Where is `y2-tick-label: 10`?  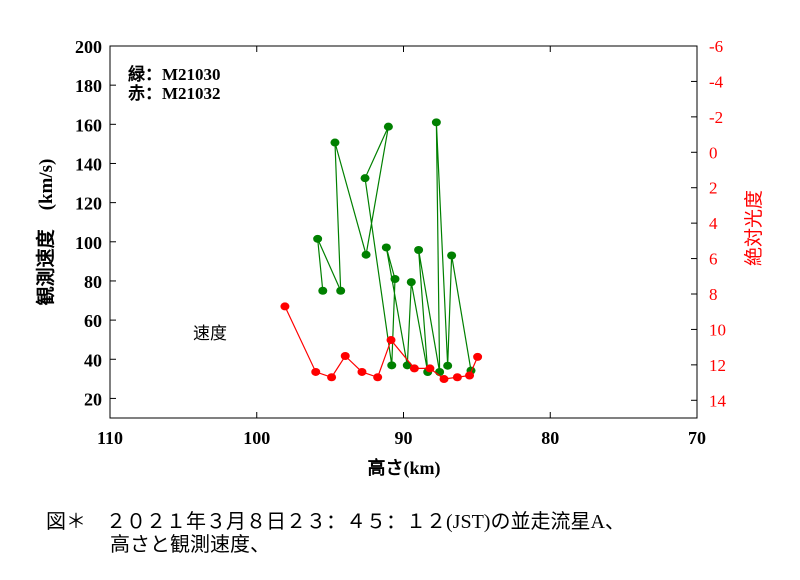
y2-tick-label: 10 is located at coordinates (717, 329).